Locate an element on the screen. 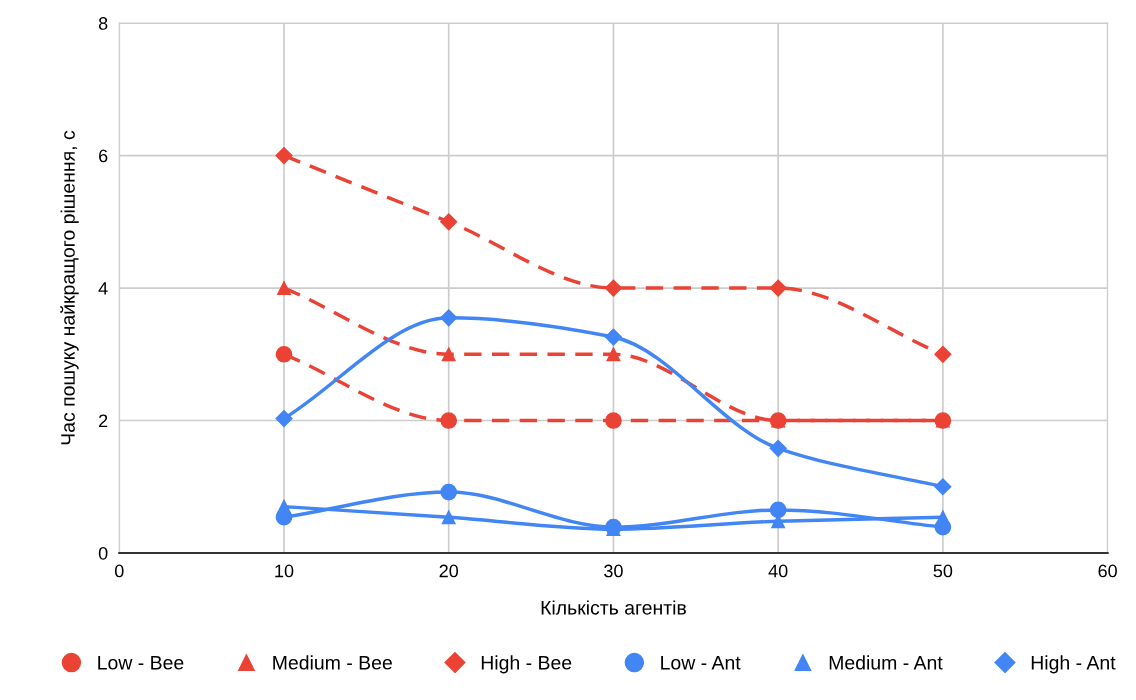  y-tick-label: 8 is located at coordinates (103, 23).